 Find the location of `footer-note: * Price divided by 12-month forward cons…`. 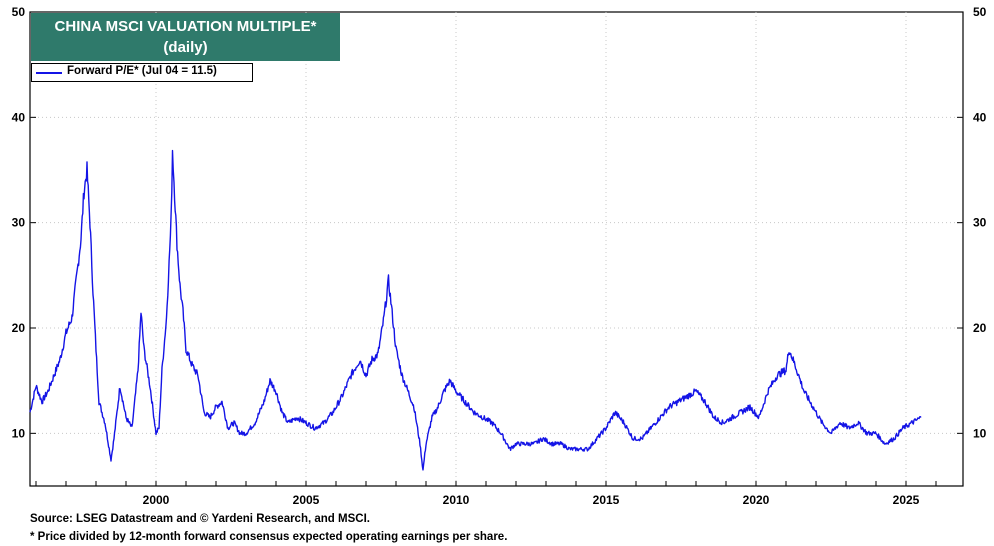

footer-note: * Price divided by 12-month forward cons… is located at coordinates (269, 537).